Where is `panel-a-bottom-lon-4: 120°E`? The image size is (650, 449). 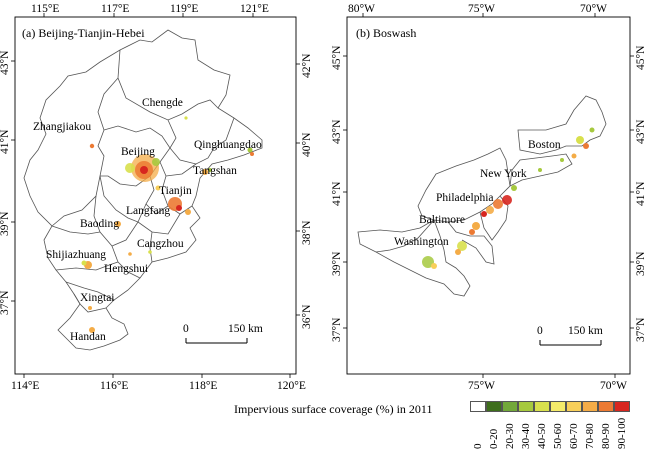 panel-a-bottom-lon-4: 120°E is located at coordinates (291, 386).